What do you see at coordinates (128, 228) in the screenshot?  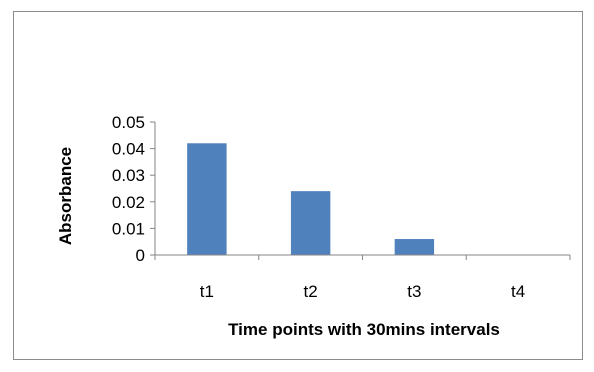 I see `y-tick-label: 0.01` at bounding box center [128, 228].